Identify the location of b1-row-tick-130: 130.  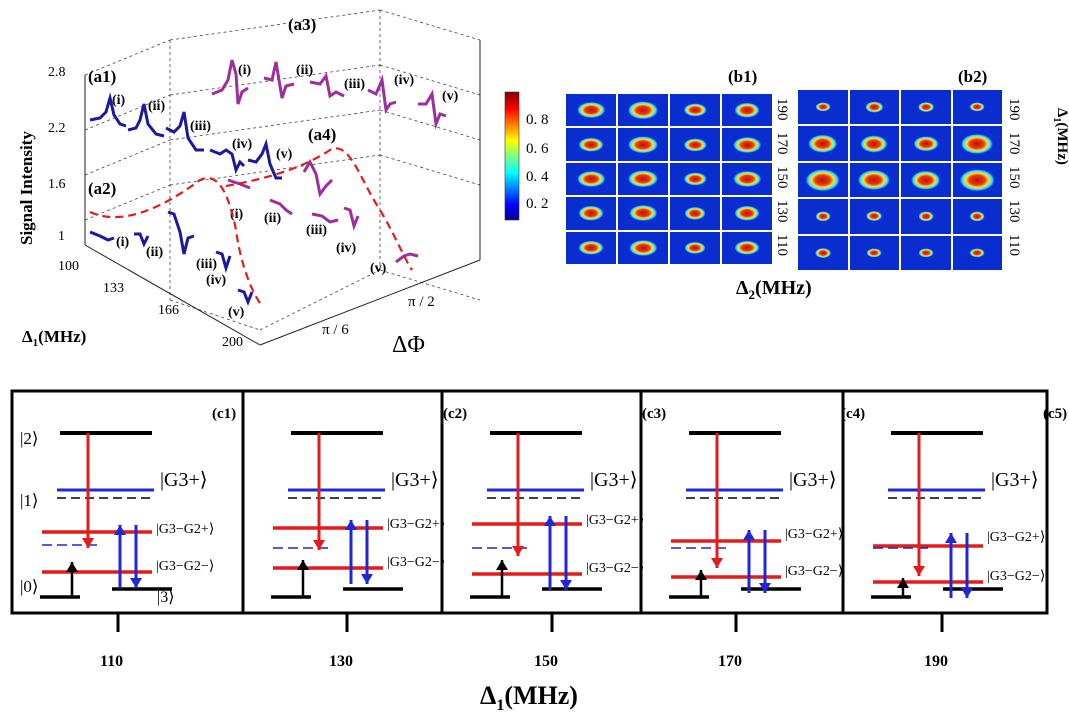
(782, 211).